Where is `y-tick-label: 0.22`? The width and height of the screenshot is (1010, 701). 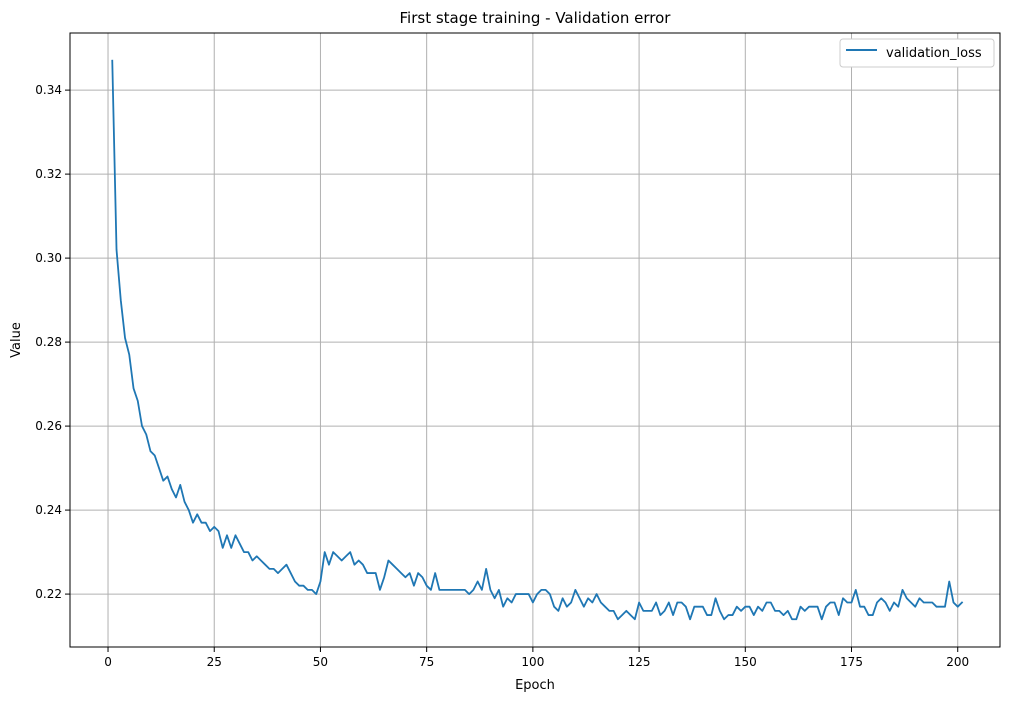 y-tick-label: 0.22 is located at coordinates (48, 594).